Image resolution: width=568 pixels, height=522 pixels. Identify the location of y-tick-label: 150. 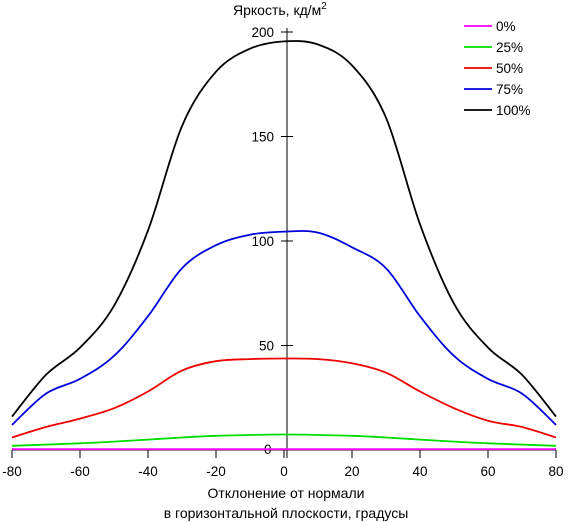
(262, 137).